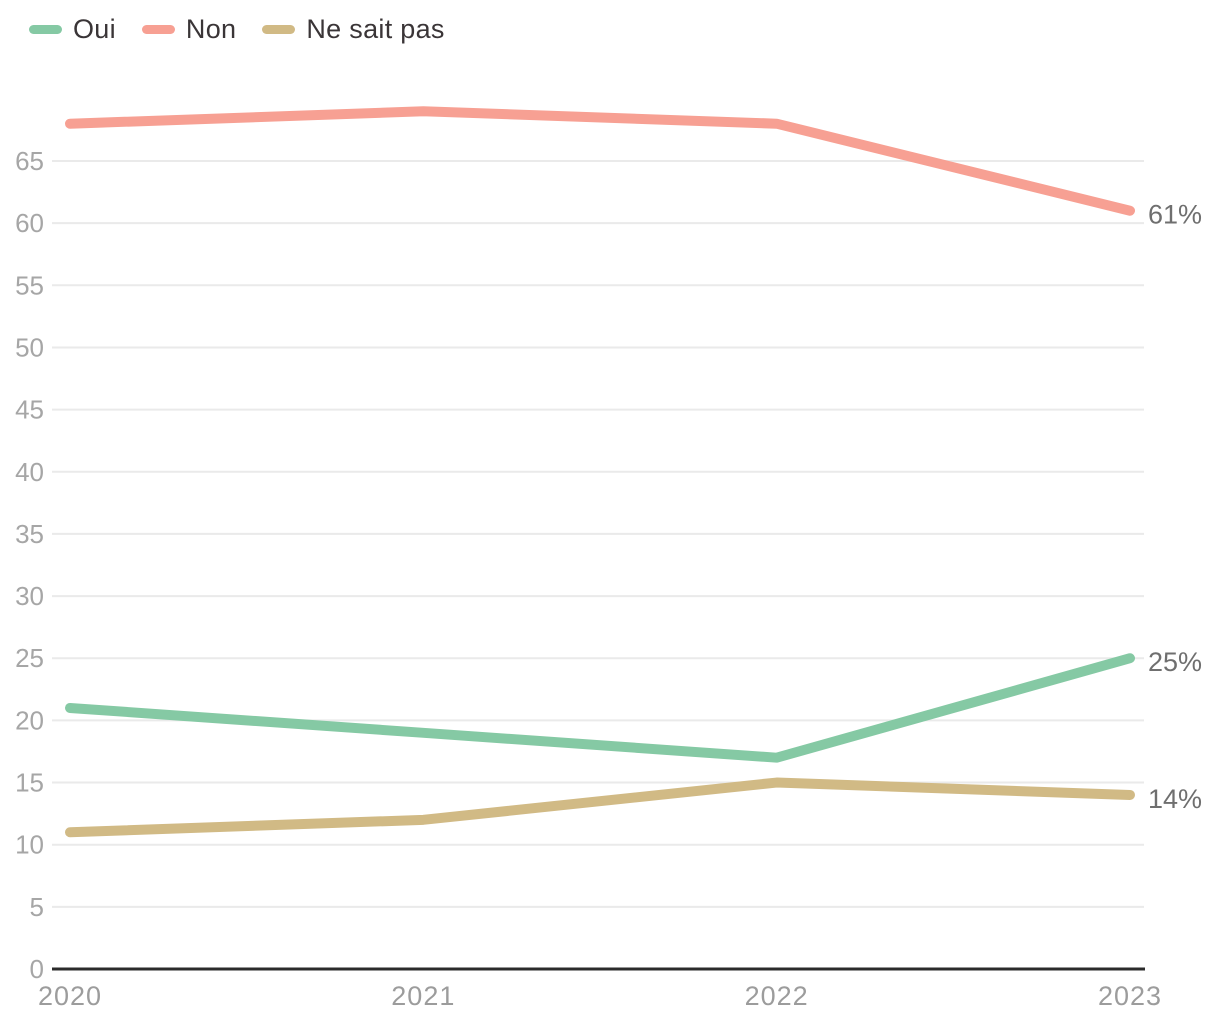 This screenshot has height=1020, width=1220. What do you see at coordinates (29, 161) in the screenshot?
I see `y-tick-label: 65` at bounding box center [29, 161].